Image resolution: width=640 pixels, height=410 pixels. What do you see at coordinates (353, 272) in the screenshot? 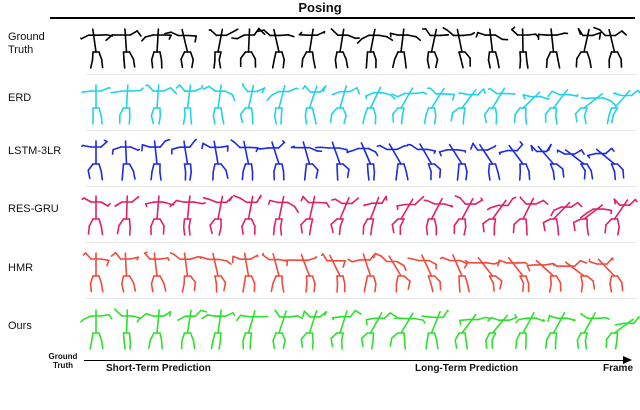
I see `row-figures-hmr` at bounding box center [353, 272].